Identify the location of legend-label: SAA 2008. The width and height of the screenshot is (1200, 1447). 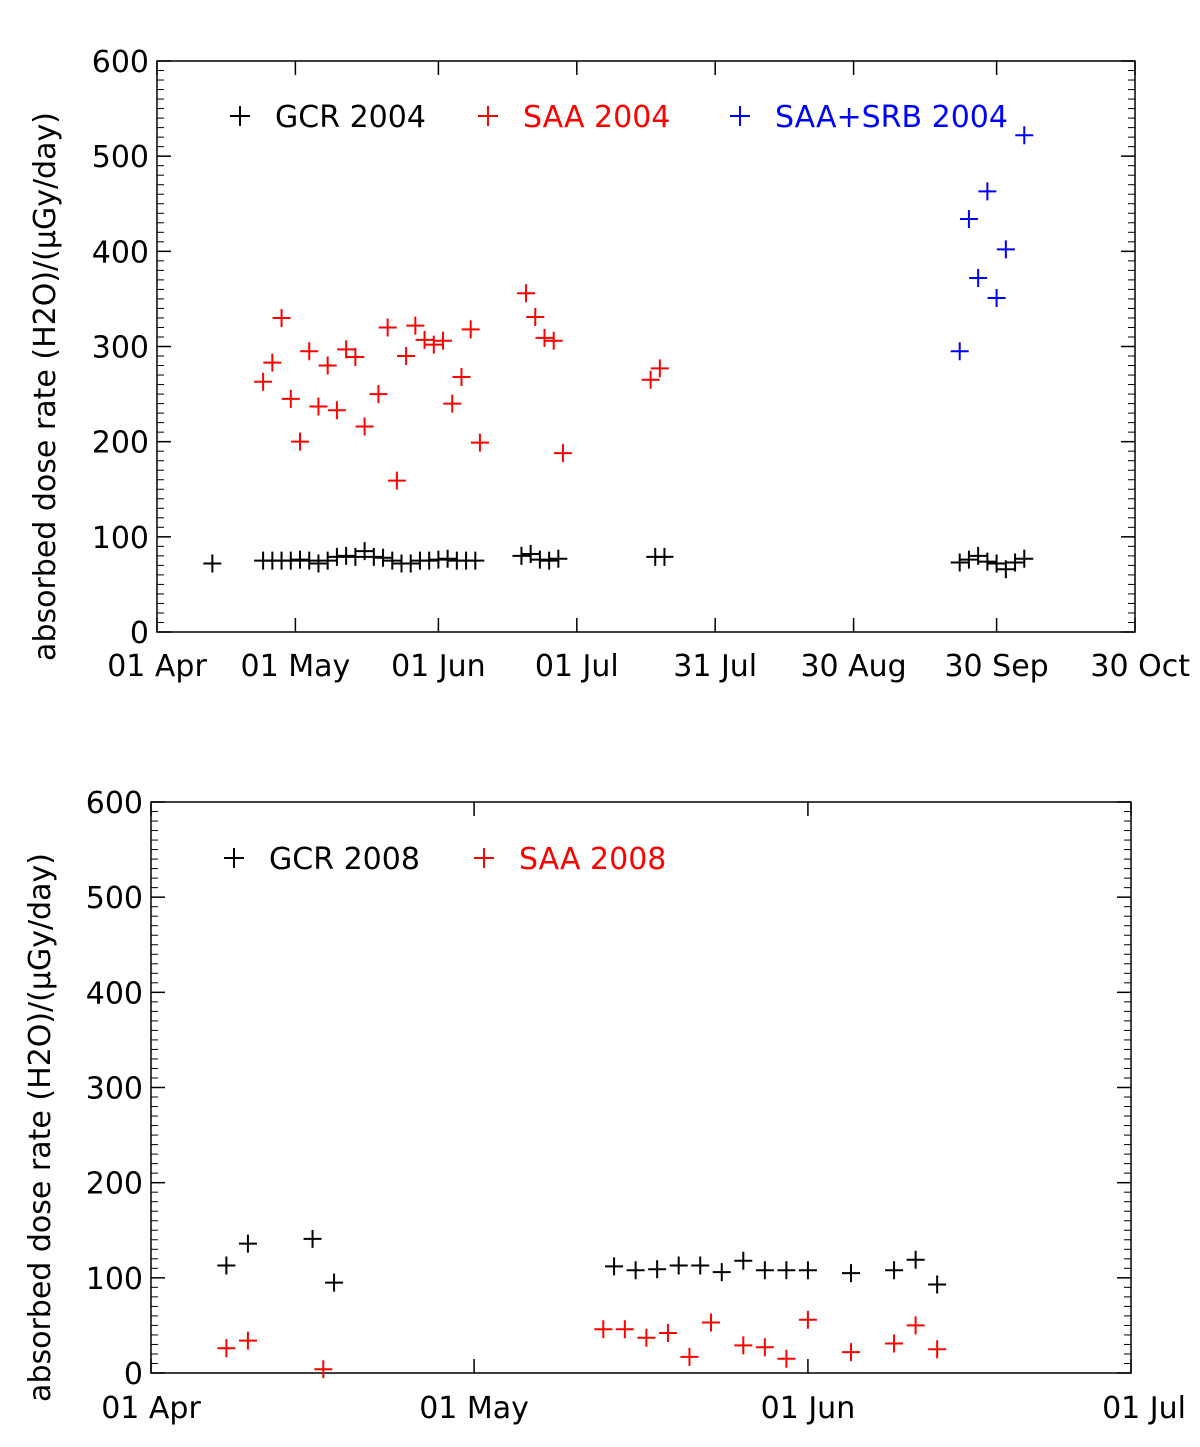
(592, 859).